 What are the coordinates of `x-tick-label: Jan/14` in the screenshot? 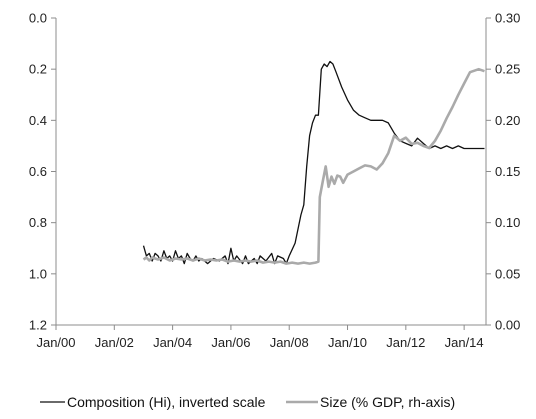 It's located at (464, 342).